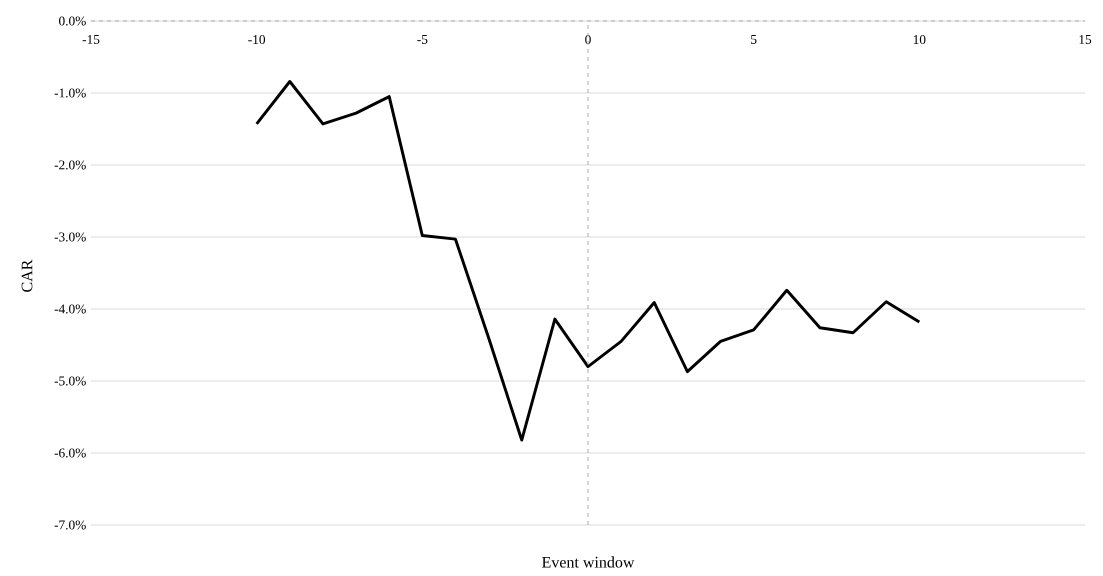 The image size is (1103, 576). Describe the element at coordinates (754, 39) in the screenshot. I see `x-tick-label: 5` at that location.